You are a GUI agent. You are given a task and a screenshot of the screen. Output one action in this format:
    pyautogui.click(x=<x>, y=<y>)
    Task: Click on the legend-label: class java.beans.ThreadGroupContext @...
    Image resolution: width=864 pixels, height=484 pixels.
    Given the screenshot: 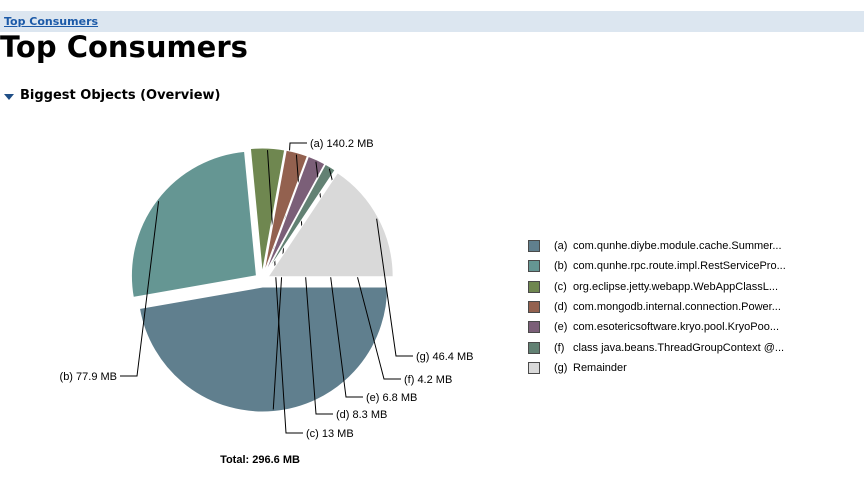 What is the action you would take?
    pyautogui.click(x=679, y=347)
    